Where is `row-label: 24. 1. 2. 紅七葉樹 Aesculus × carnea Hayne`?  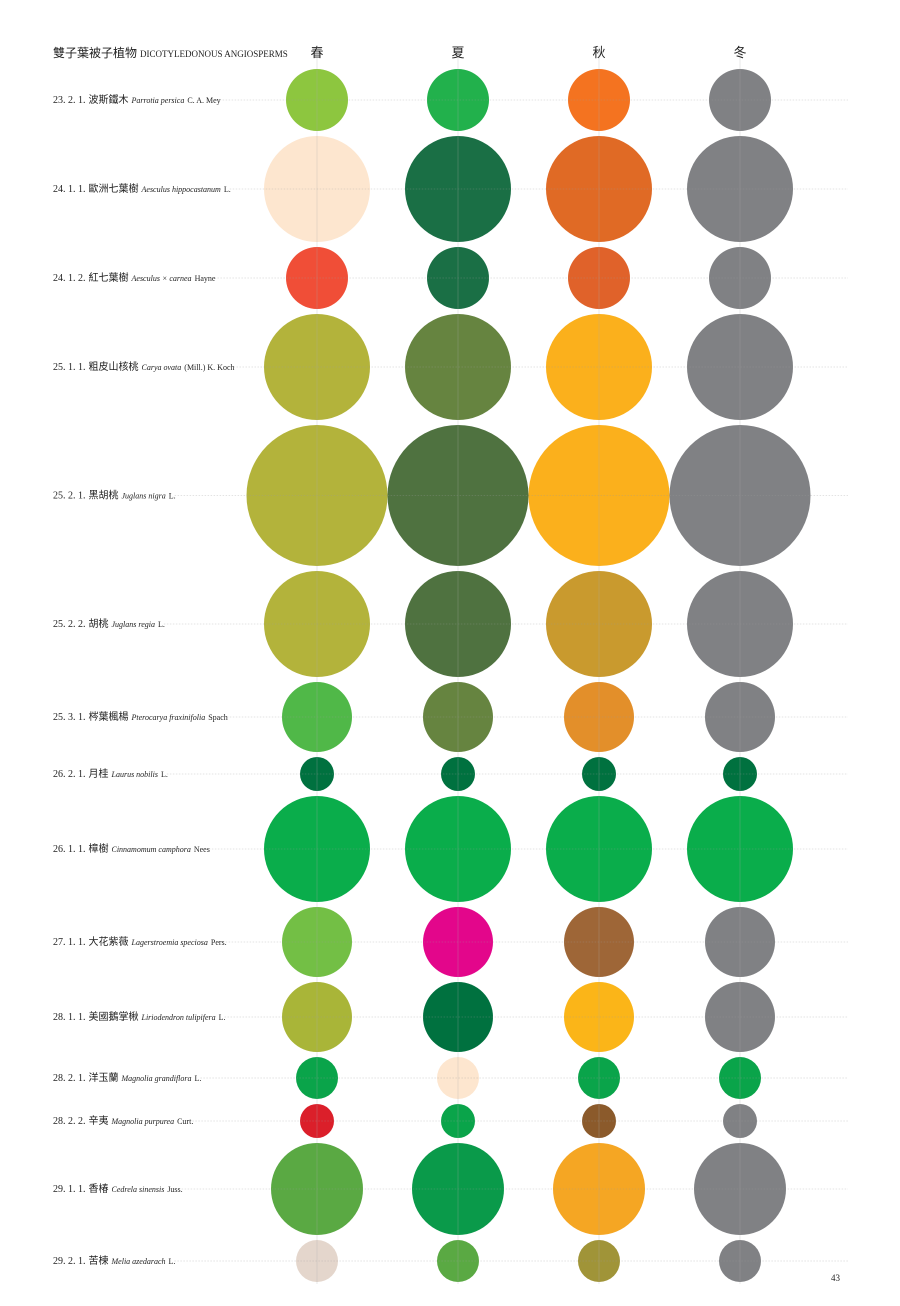 row-label: 24. 1. 2. 紅七葉樹 Aesculus × carnea Hayne is located at coordinates (134, 277).